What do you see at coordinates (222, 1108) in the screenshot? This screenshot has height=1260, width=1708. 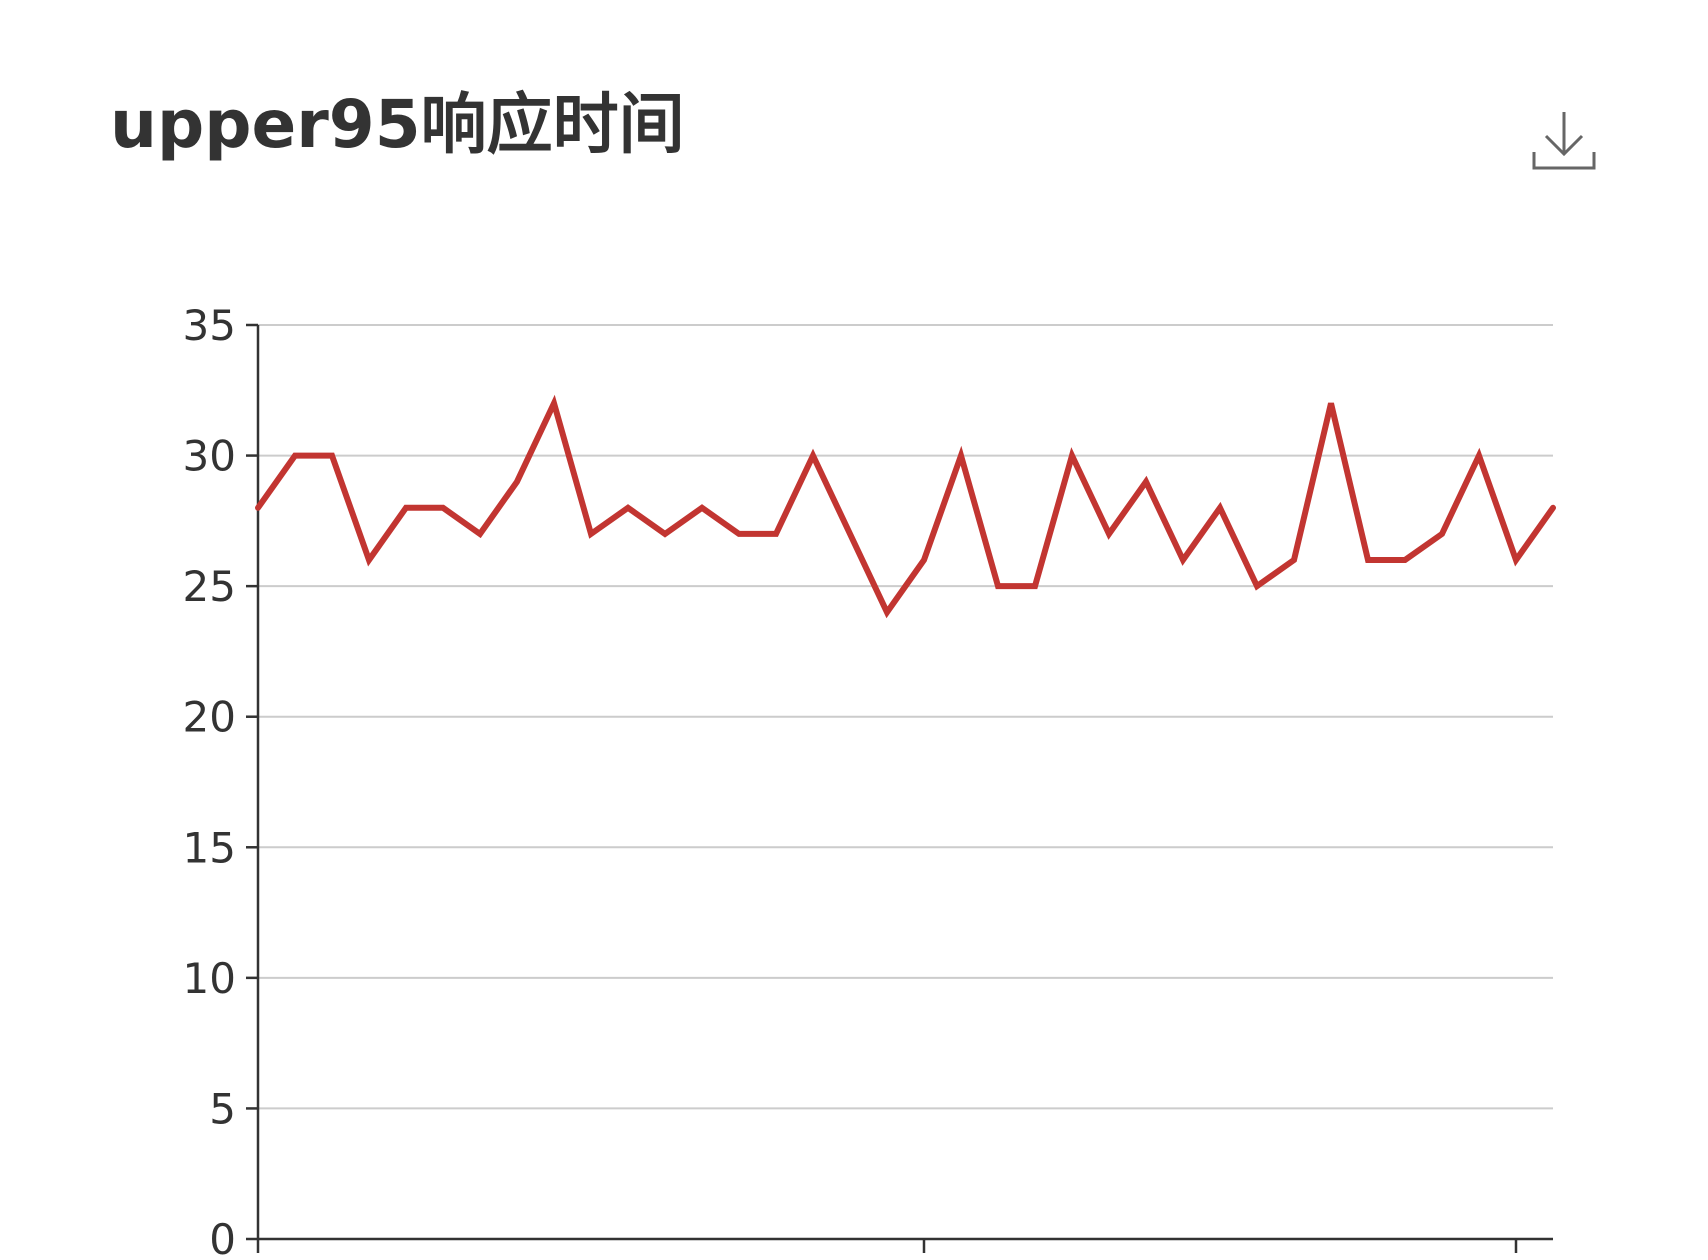 I see `y-tick-label: 5` at bounding box center [222, 1108].